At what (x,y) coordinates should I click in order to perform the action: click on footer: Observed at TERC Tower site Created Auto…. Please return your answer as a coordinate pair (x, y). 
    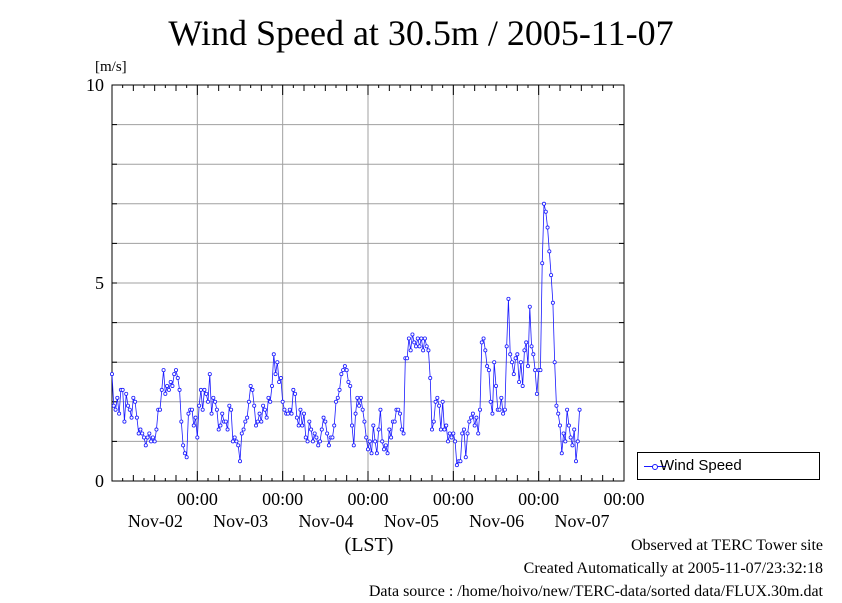
    Looking at the image, I should click on (596, 568).